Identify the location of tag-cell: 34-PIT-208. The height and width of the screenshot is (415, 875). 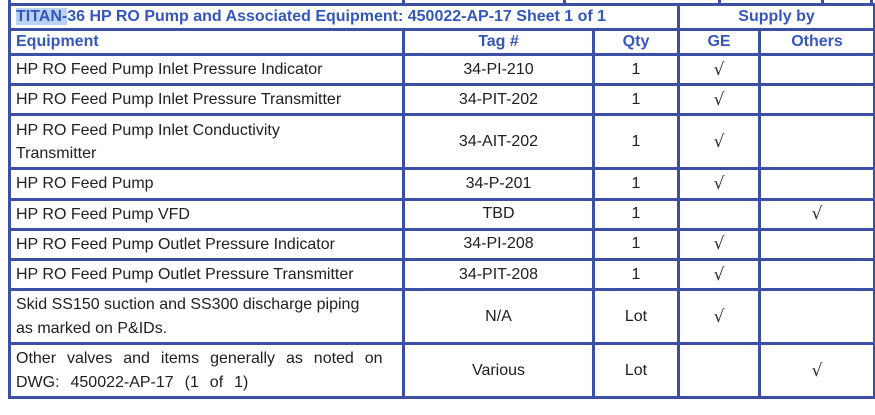
(498, 274).